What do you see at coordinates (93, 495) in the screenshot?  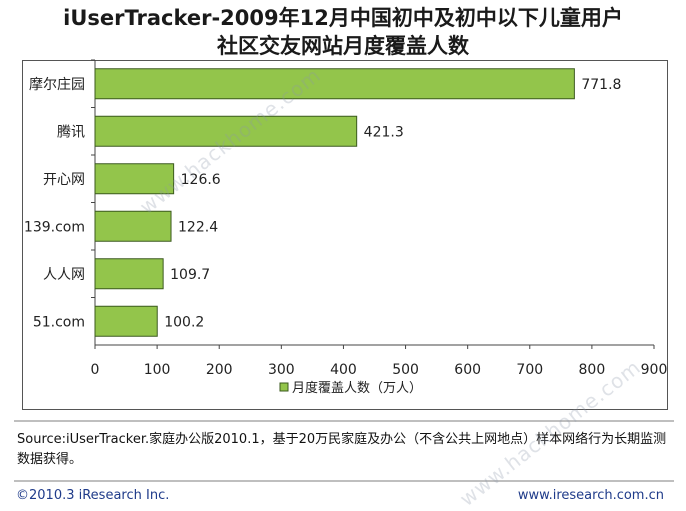 I see `copyright-text: ©2010.3 iResearch Inc.` at bounding box center [93, 495].